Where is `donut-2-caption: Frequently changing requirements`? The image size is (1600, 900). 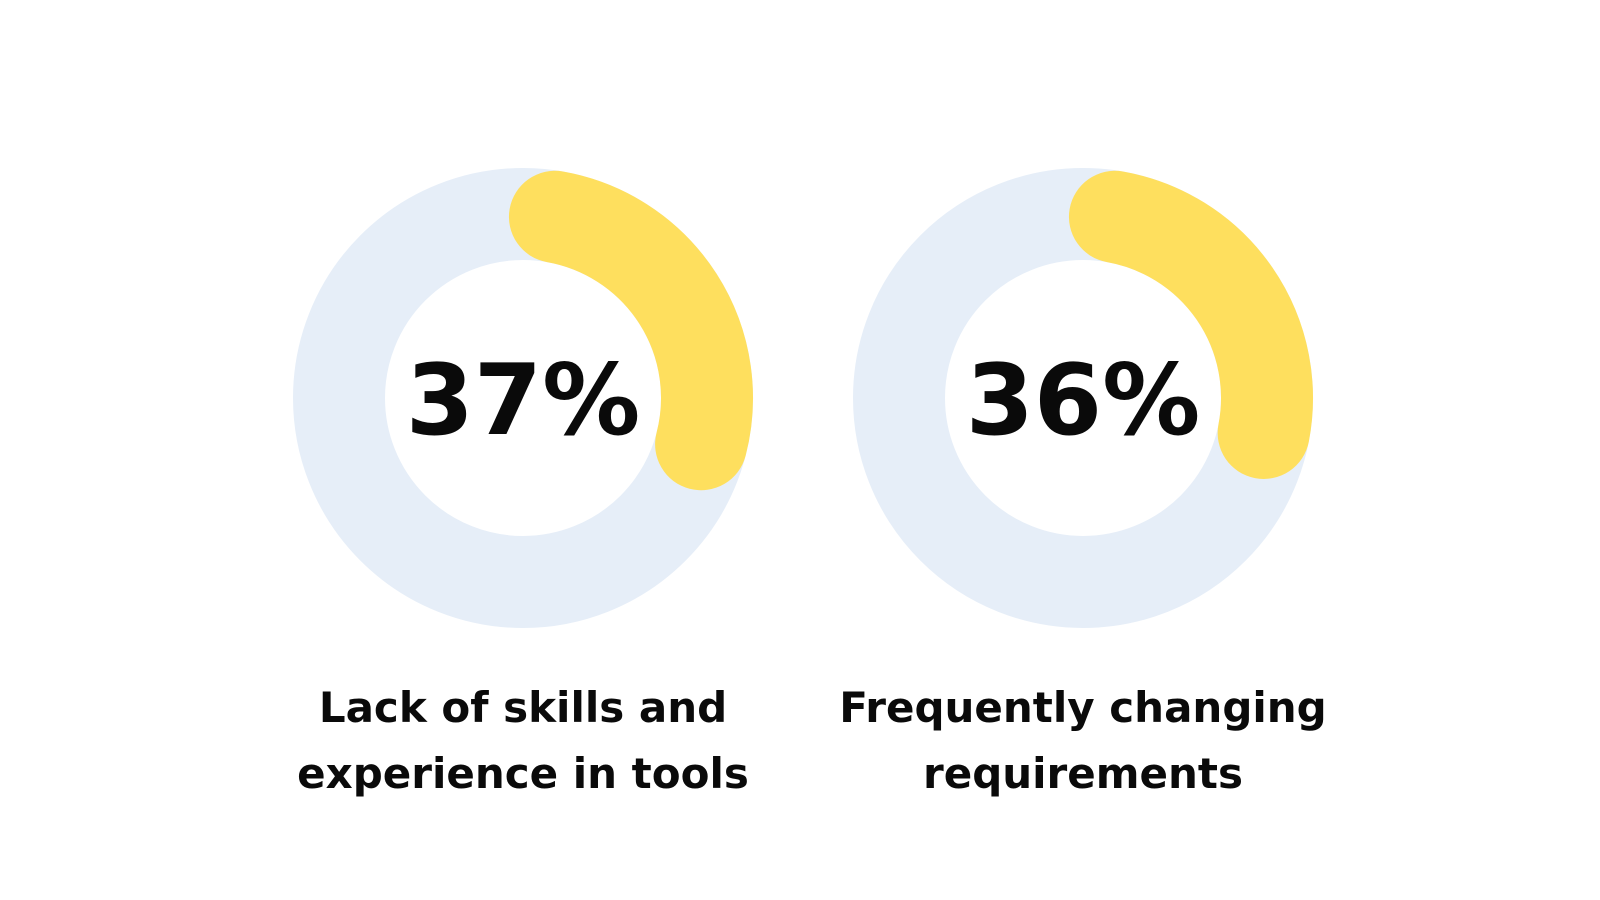
donut-2-caption: Frequently changing requirements is located at coordinates (1083, 741).